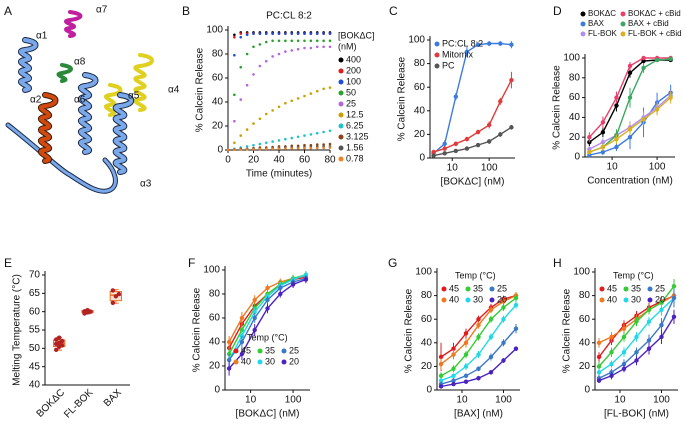 This screenshot has height=425, width=685. I want to click on protein-structure, so click(79, 102).